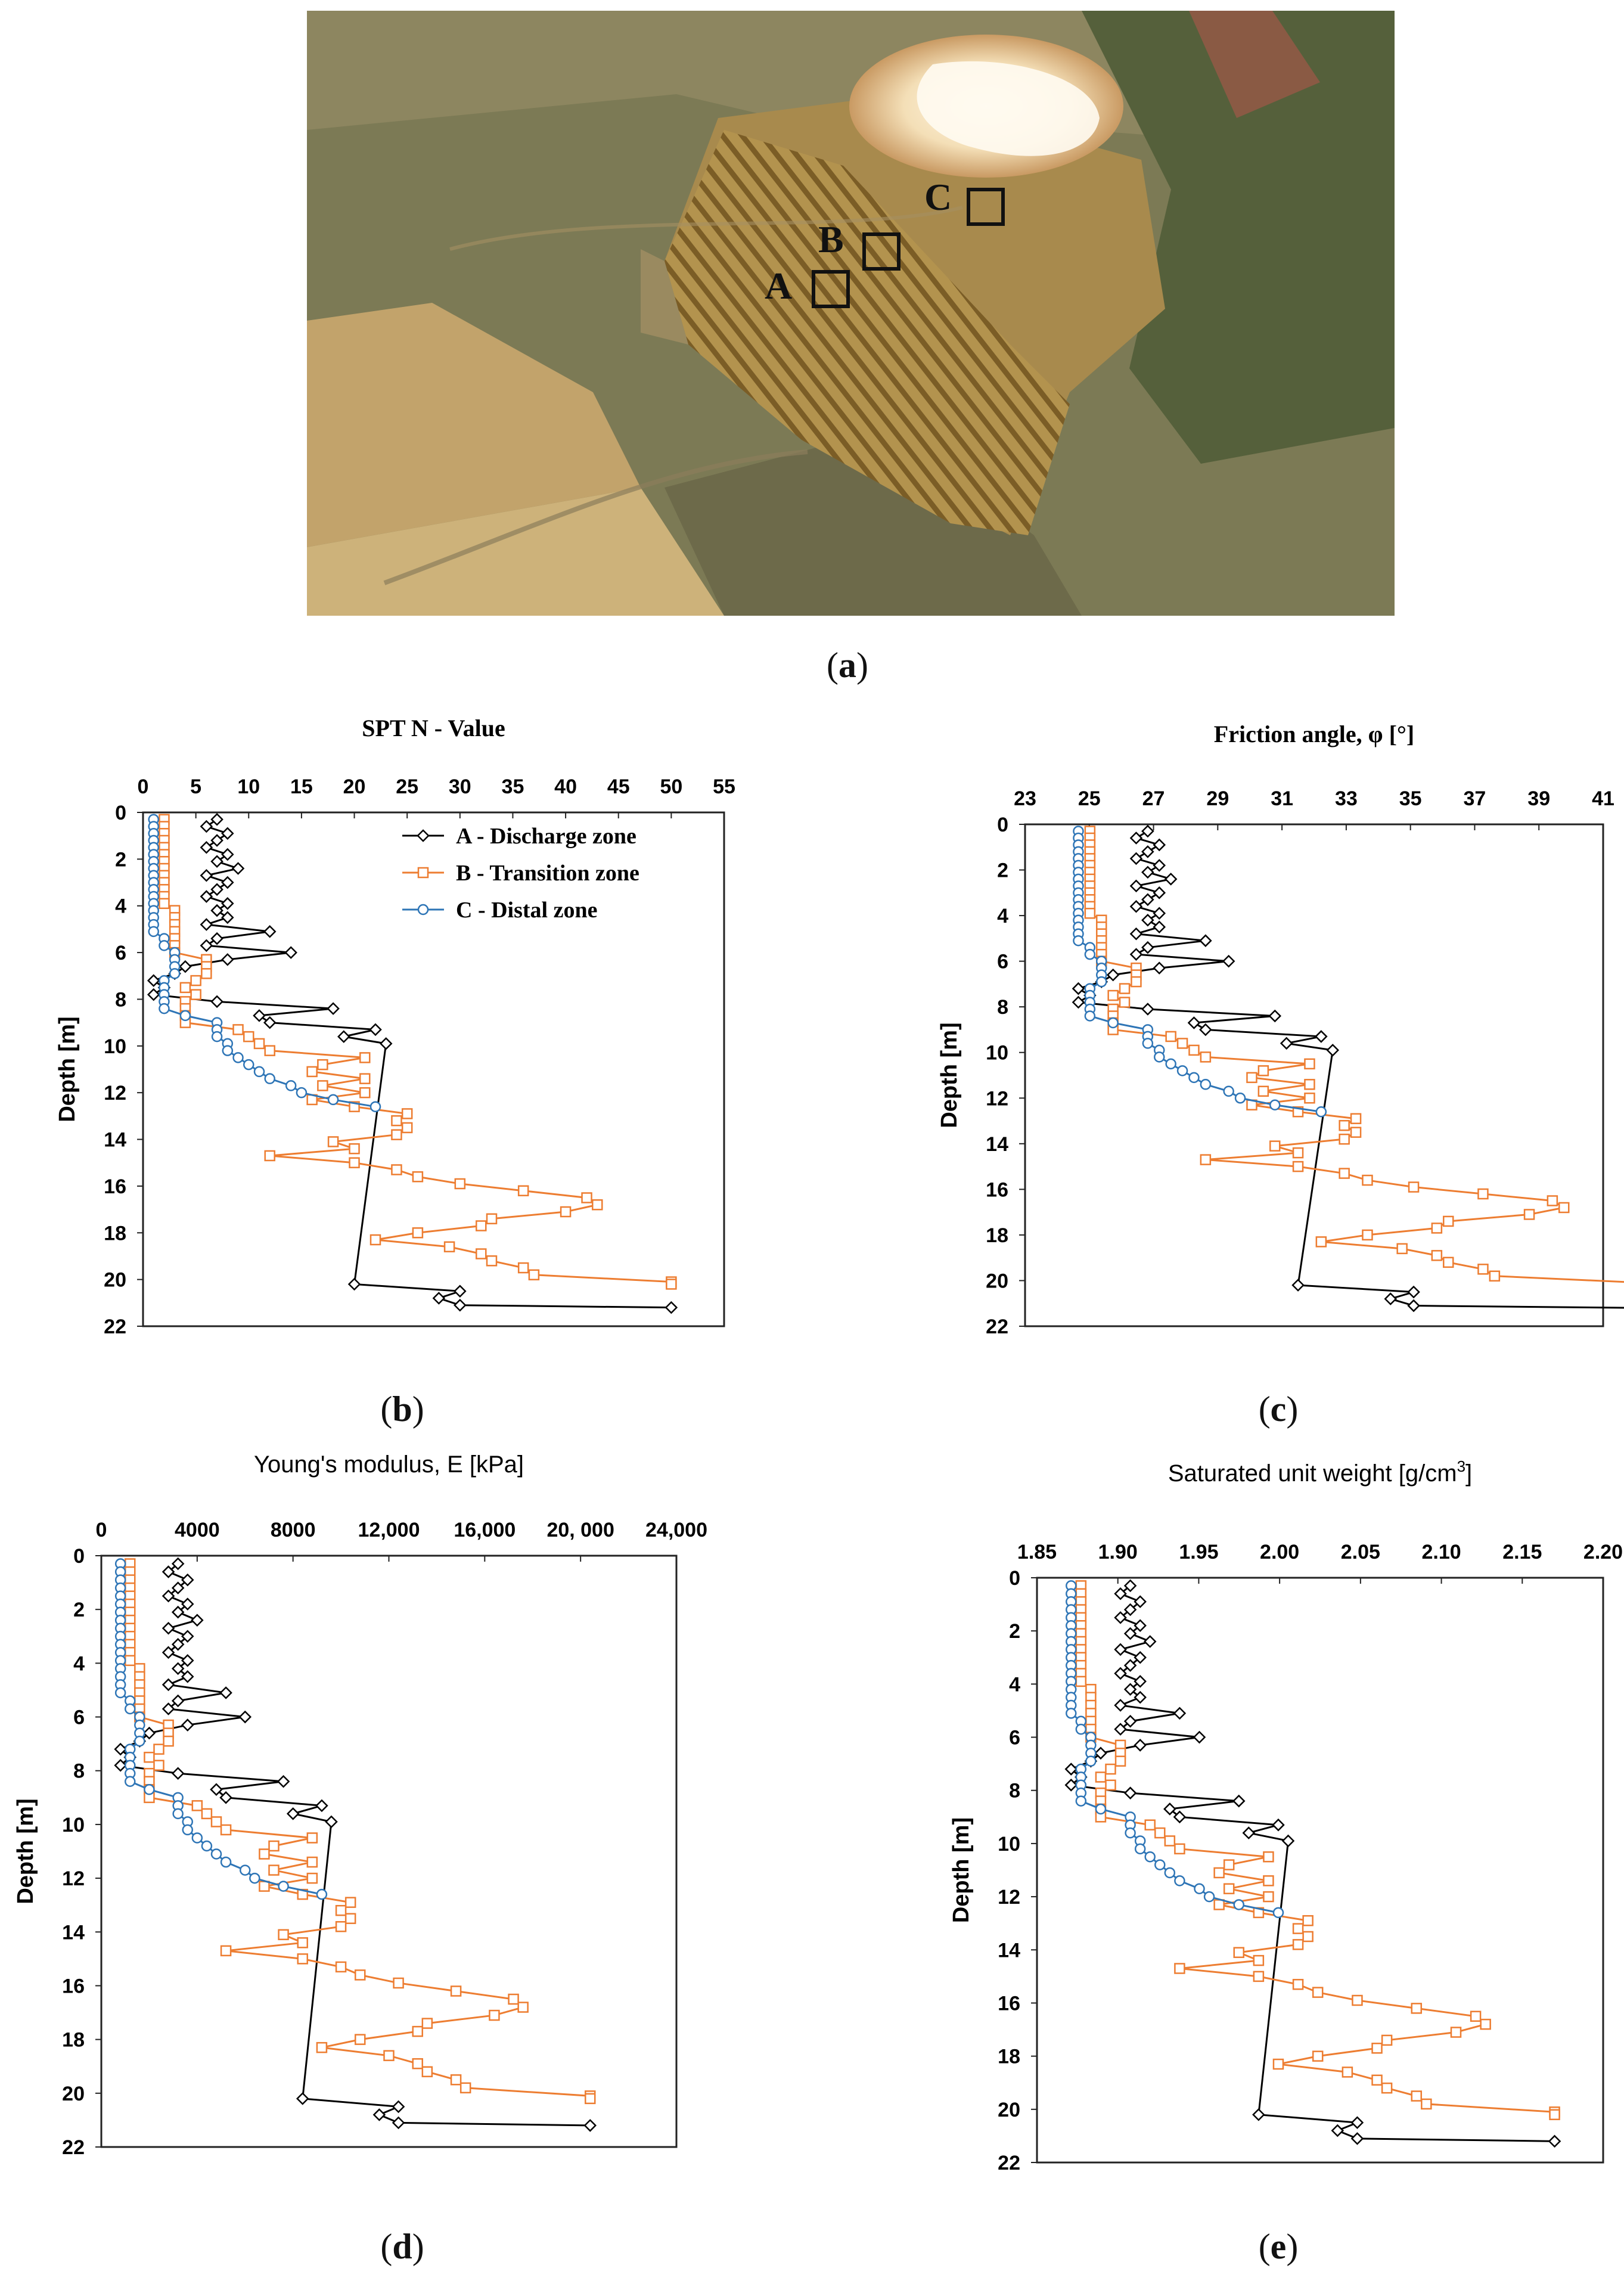 The width and height of the screenshot is (1624, 2296). I want to click on young-y-tick-label: 20, so click(73, 2094).